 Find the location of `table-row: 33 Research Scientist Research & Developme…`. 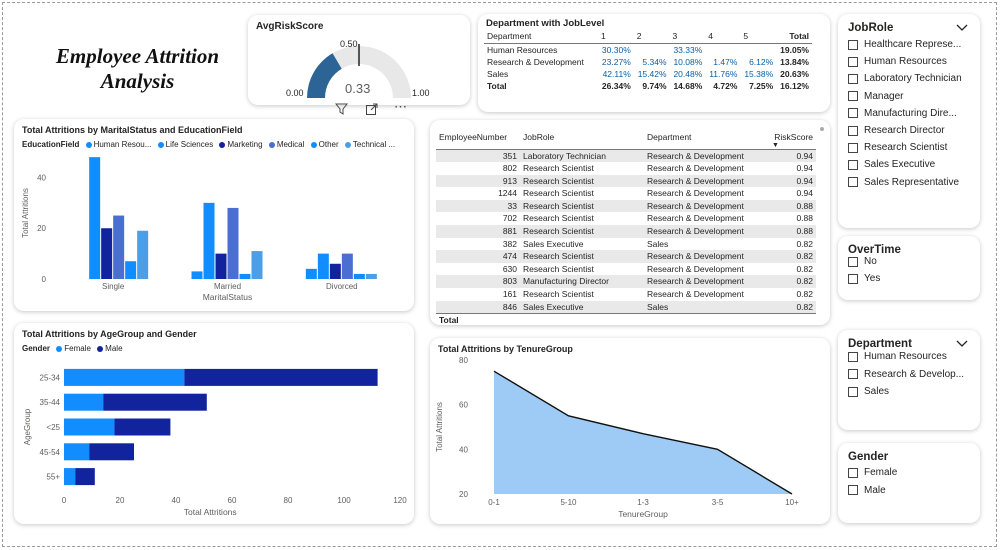

table-row: 33 Research Scientist Research & Developme… is located at coordinates (626, 206).